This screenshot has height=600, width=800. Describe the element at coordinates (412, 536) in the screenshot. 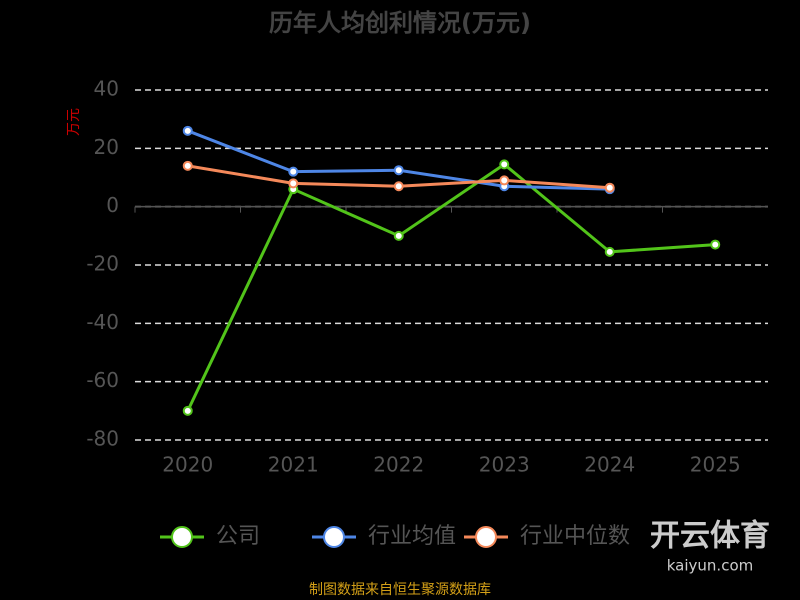

I see `legend-label: 行业均值` at that location.